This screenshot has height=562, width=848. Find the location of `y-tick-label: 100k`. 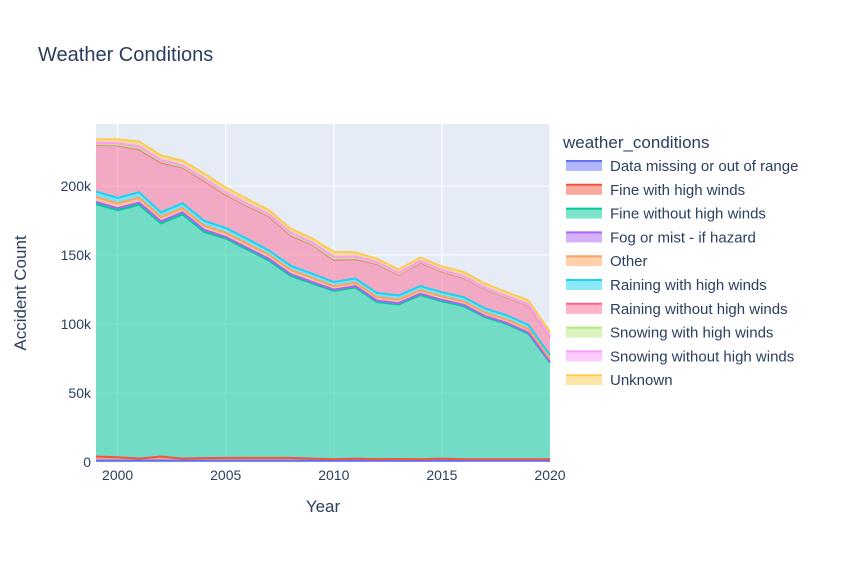

y-tick-label: 100k is located at coordinates (76, 324).